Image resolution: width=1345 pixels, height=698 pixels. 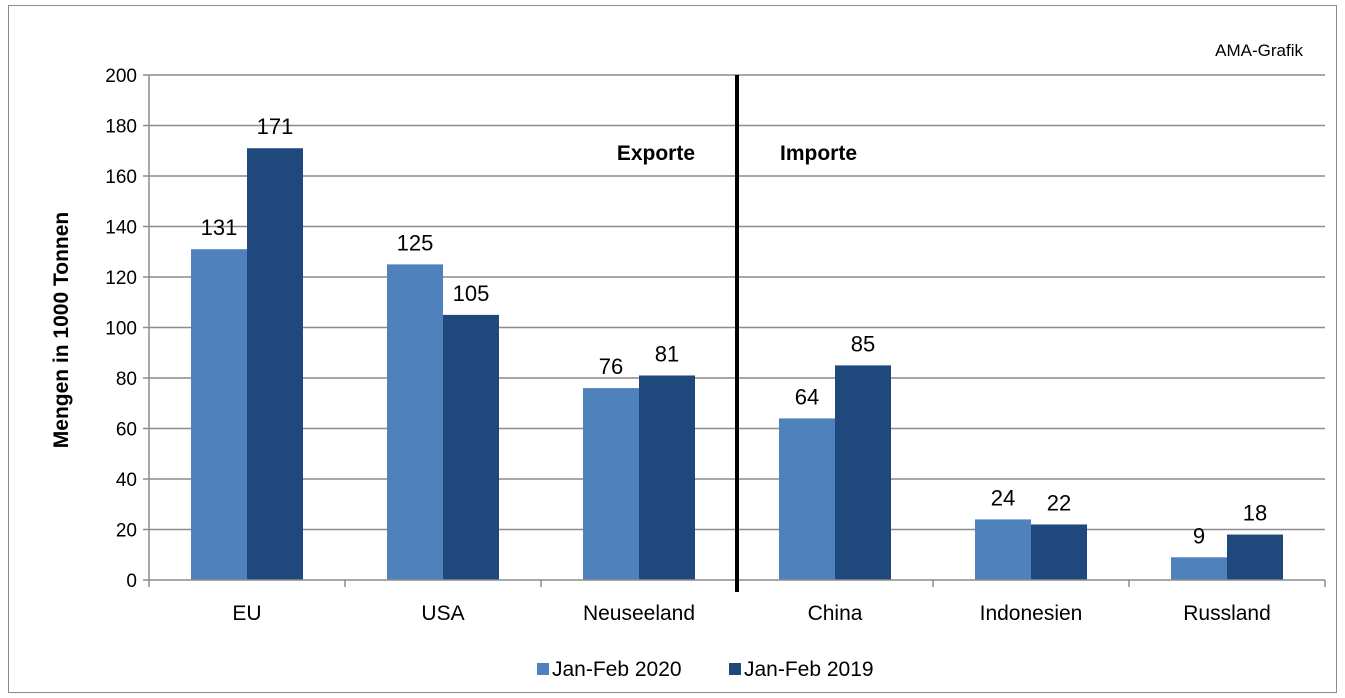 What do you see at coordinates (246, 613) in the screenshot?
I see `category-label: EU` at bounding box center [246, 613].